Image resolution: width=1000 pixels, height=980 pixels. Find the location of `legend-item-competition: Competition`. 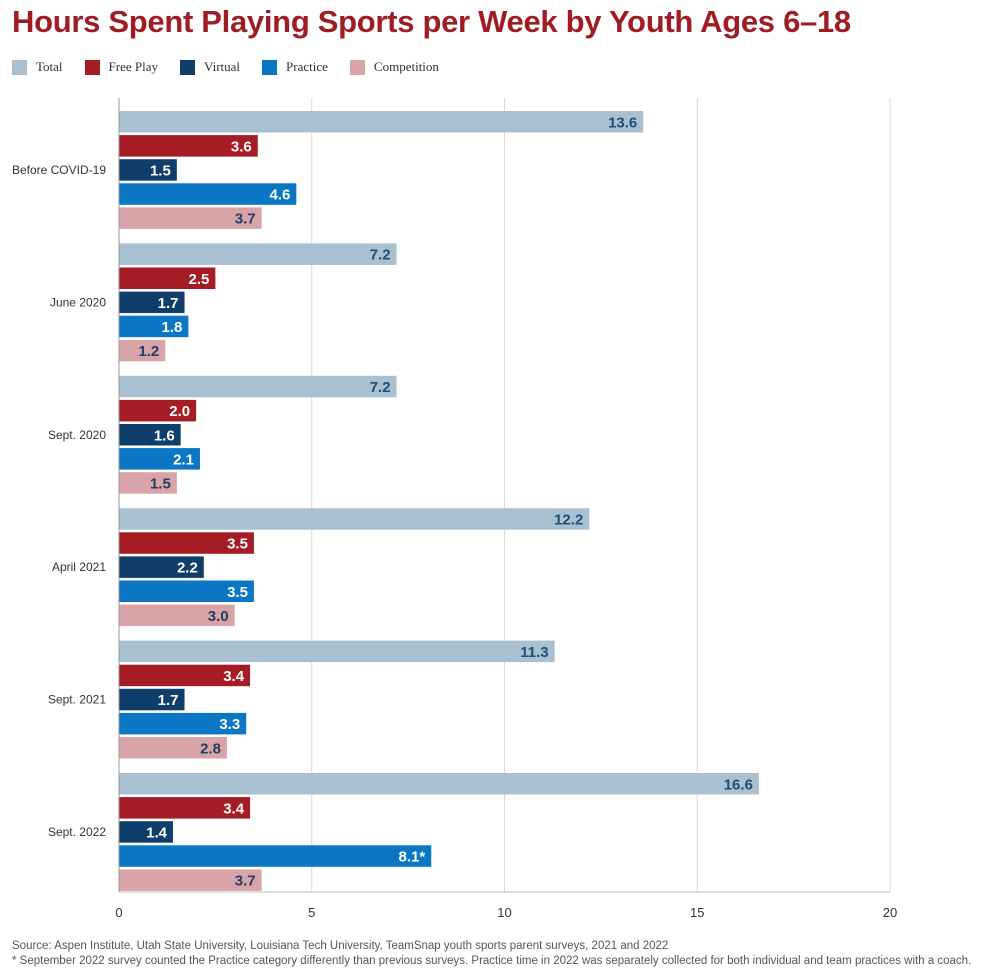

legend-item-competition: Competition is located at coordinates (394, 67).